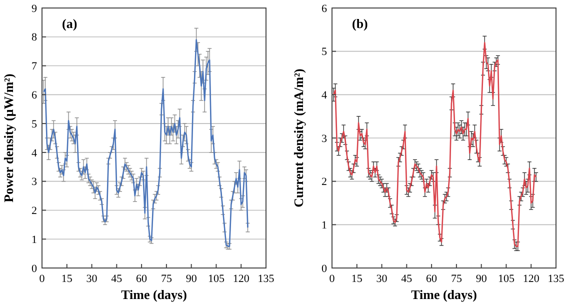 The image size is (572, 307). Describe the element at coordinates (360, 23) in the screenshot. I see `annotation: (b)` at that location.